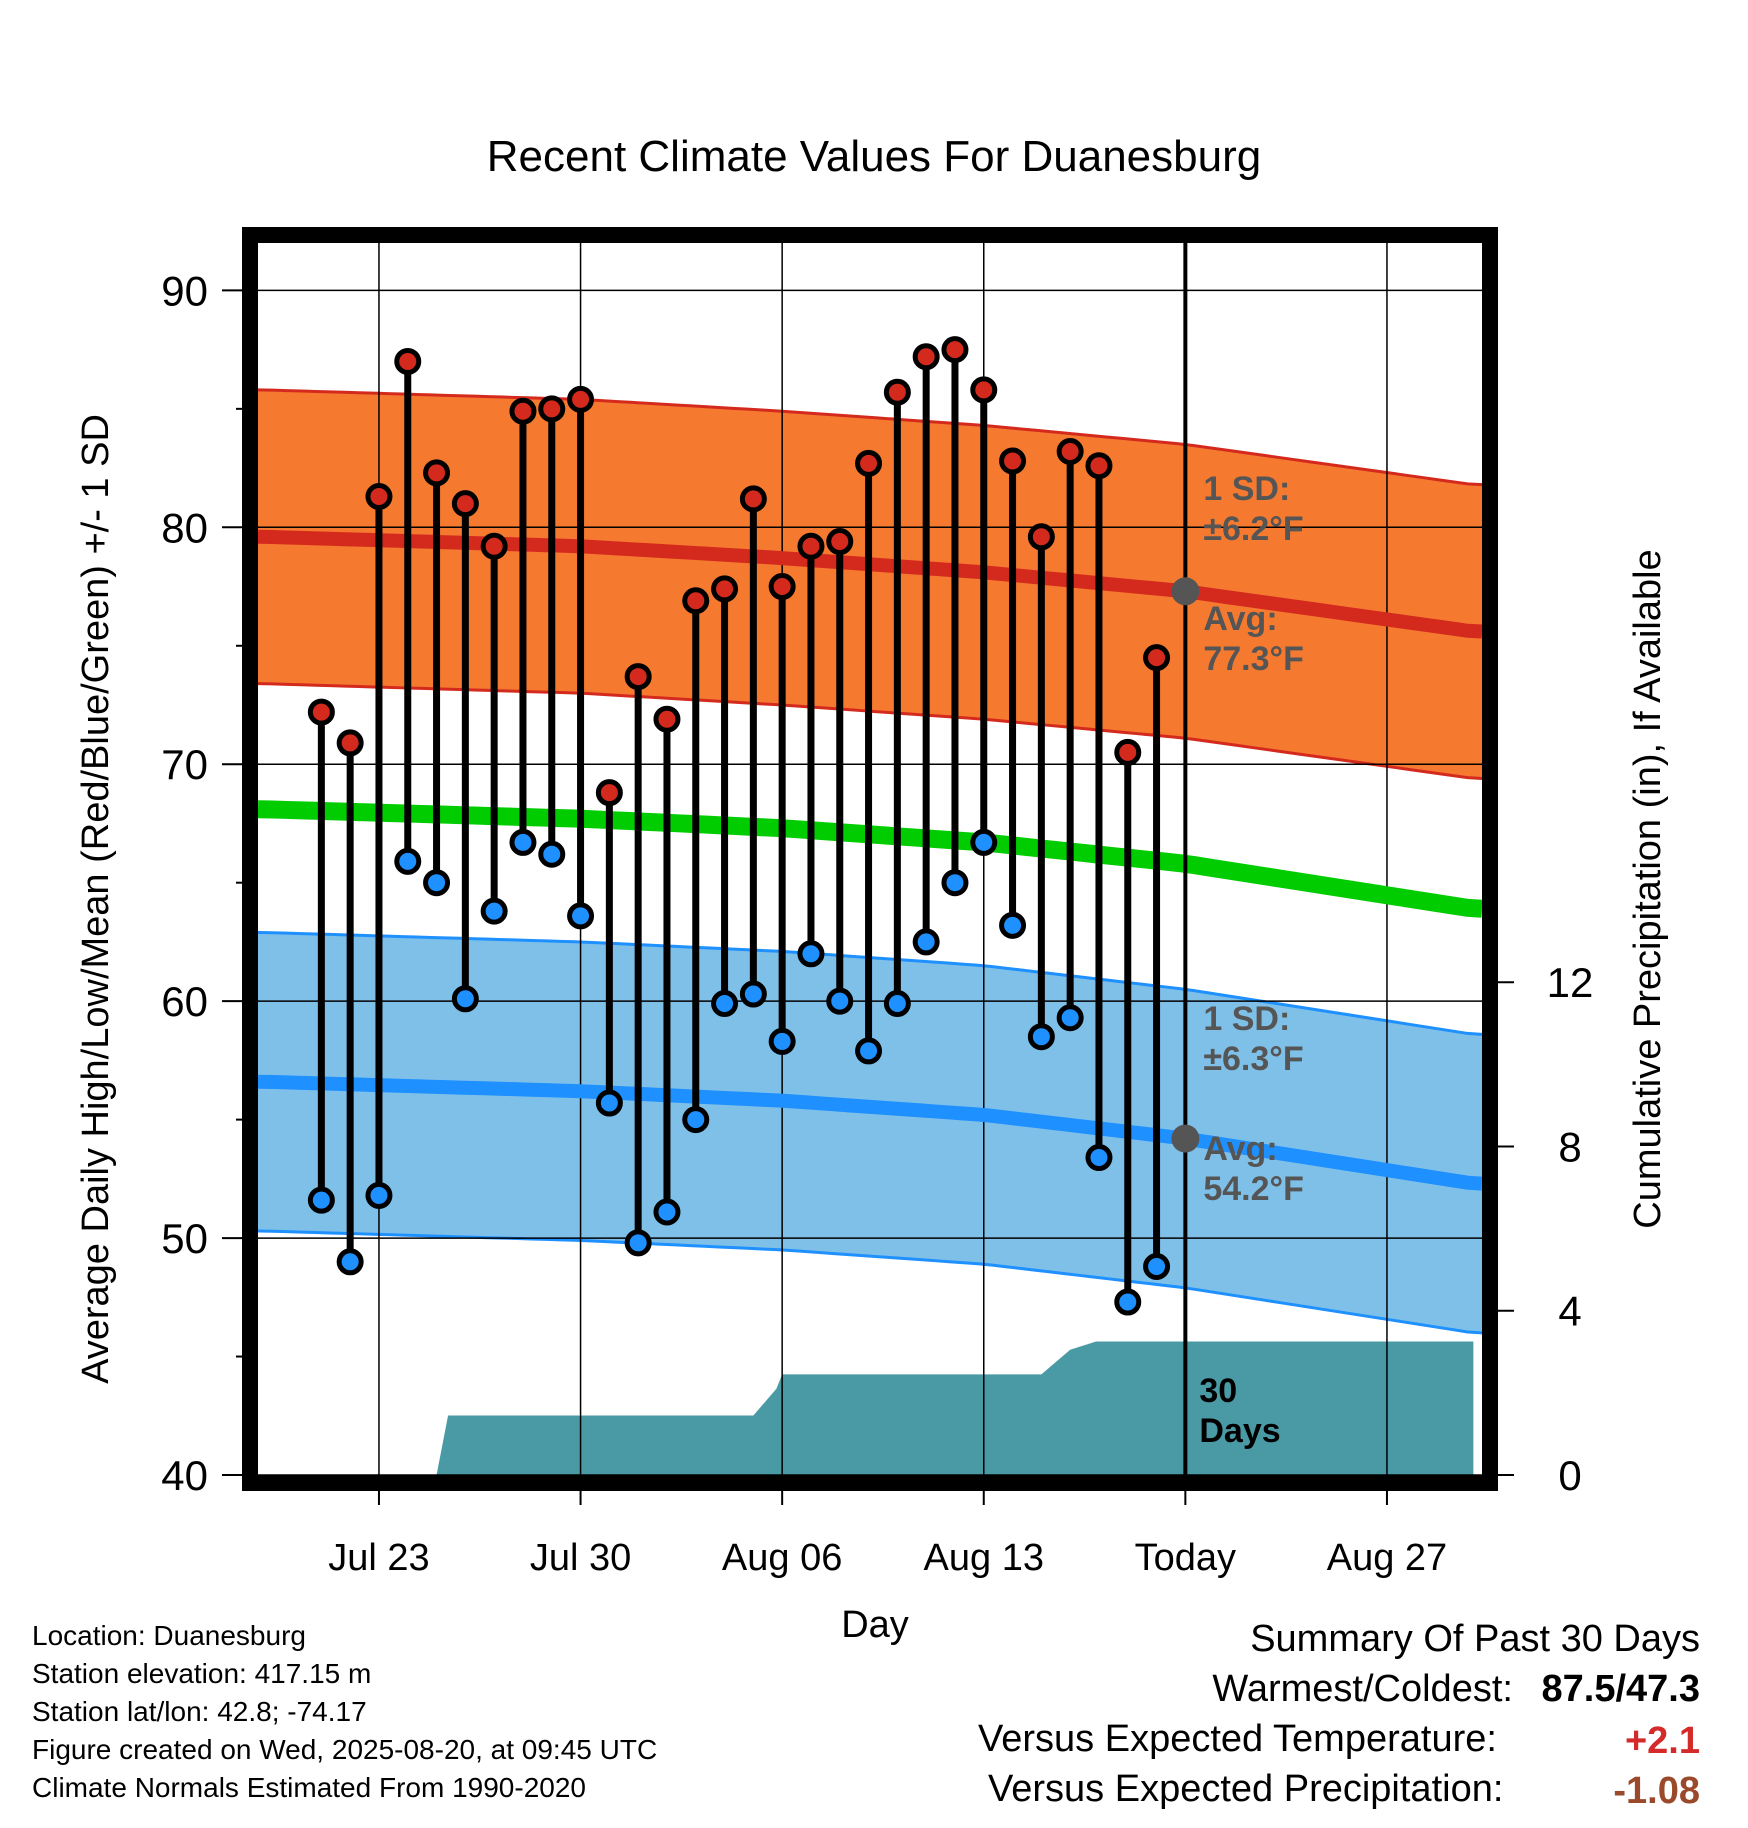 Image resolution: width=1748 pixels, height=1828 pixels. I want to click on x-tick-label: Aug 06, so click(782, 1558).